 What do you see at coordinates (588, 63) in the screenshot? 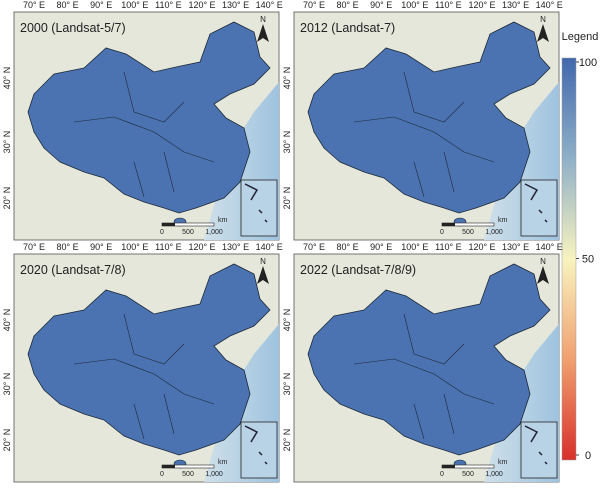
I see `colorbar-tick-label: 100` at bounding box center [588, 63].